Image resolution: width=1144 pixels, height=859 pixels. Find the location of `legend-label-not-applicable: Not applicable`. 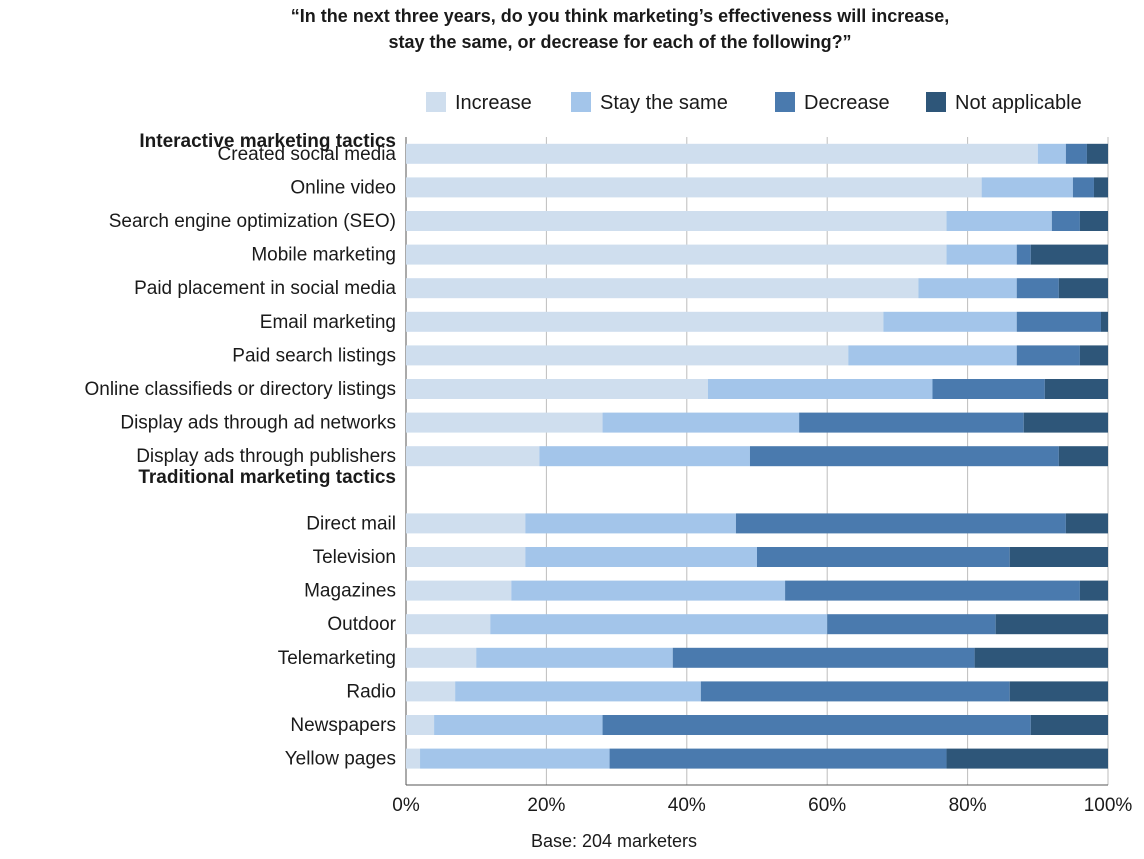

legend-label-not-applicable: Not applicable is located at coordinates (1018, 103).